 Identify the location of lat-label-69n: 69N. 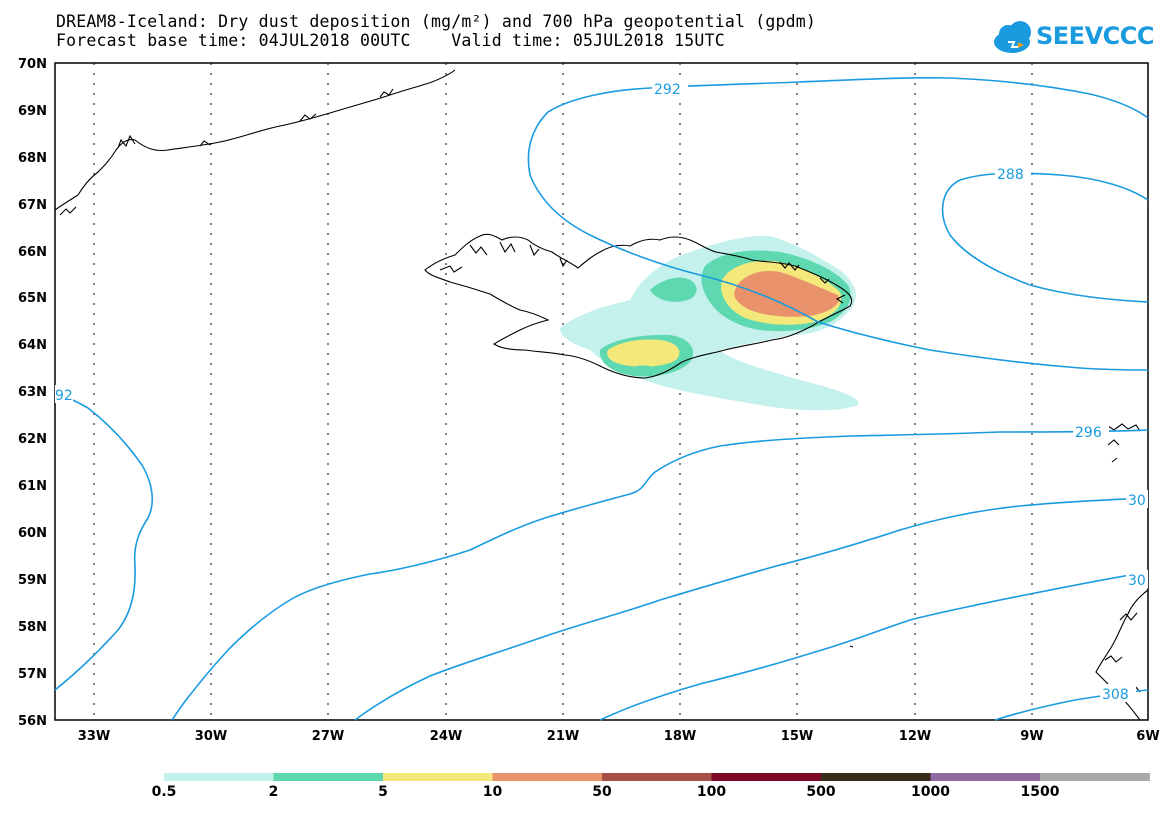
(32, 111).